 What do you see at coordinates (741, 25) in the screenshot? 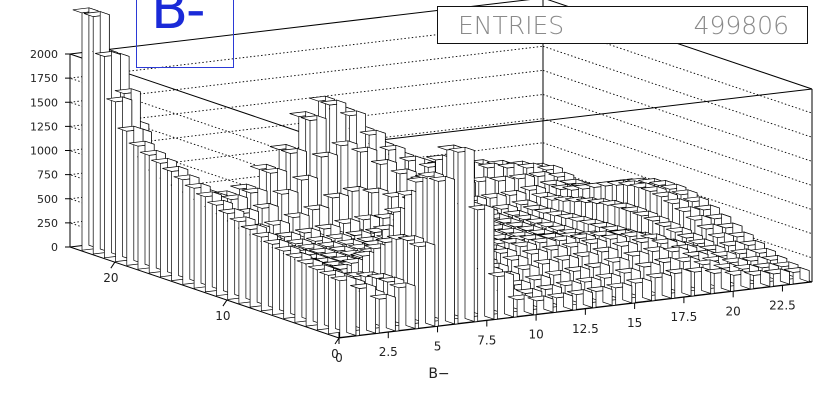
I see `stats-entries-value: 499806` at bounding box center [741, 25].